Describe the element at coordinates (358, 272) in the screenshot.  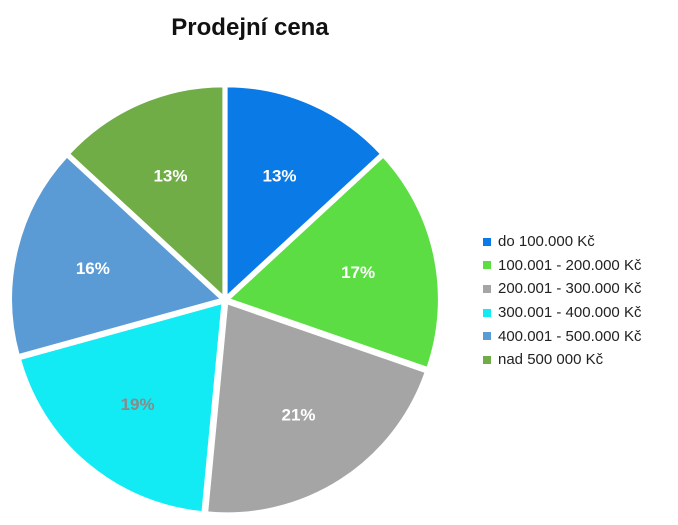
I see `slice-percent-label: 17%` at that location.